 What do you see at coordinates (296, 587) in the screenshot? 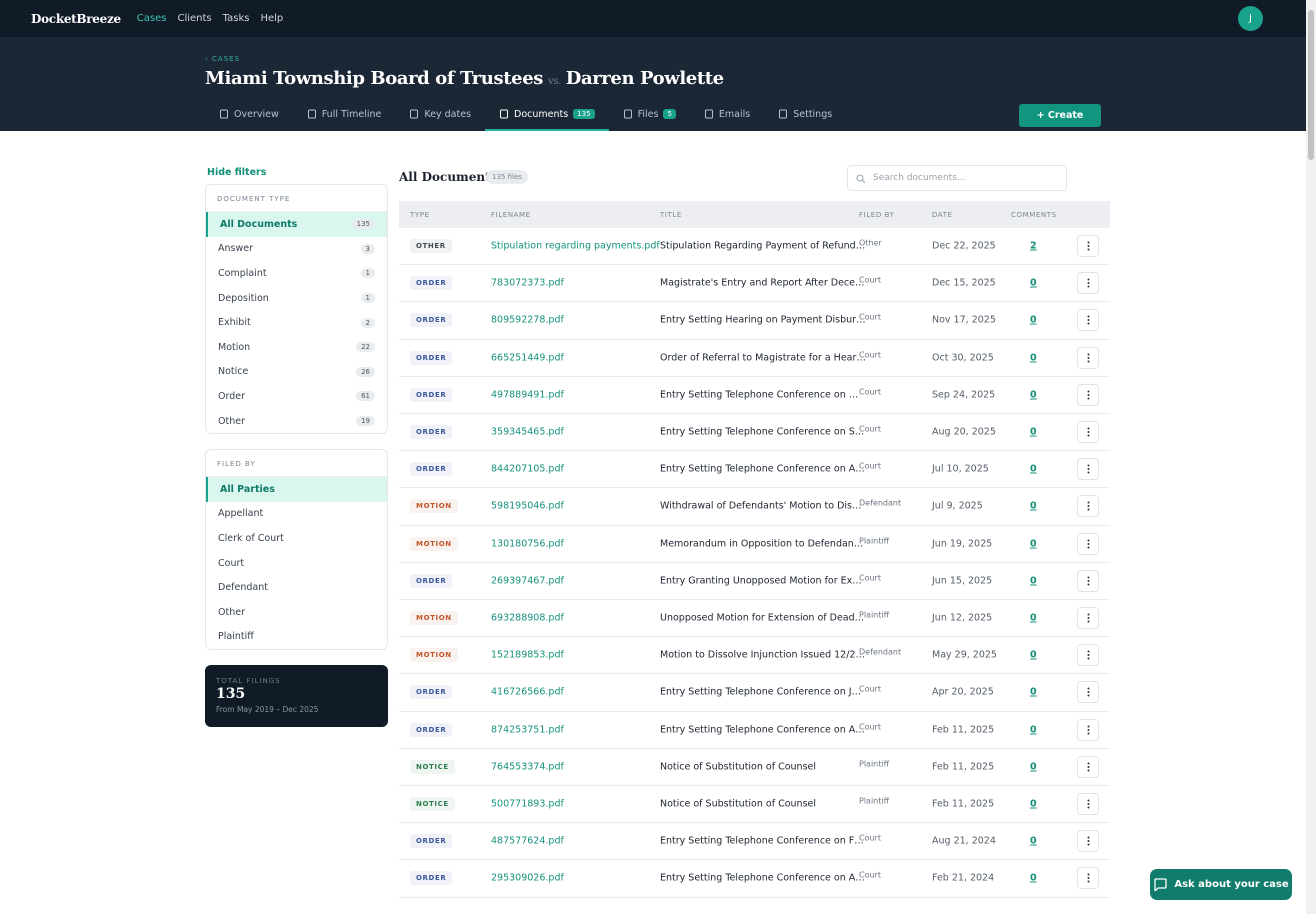
I see `filter-item: Defendant` at bounding box center [296, 587].